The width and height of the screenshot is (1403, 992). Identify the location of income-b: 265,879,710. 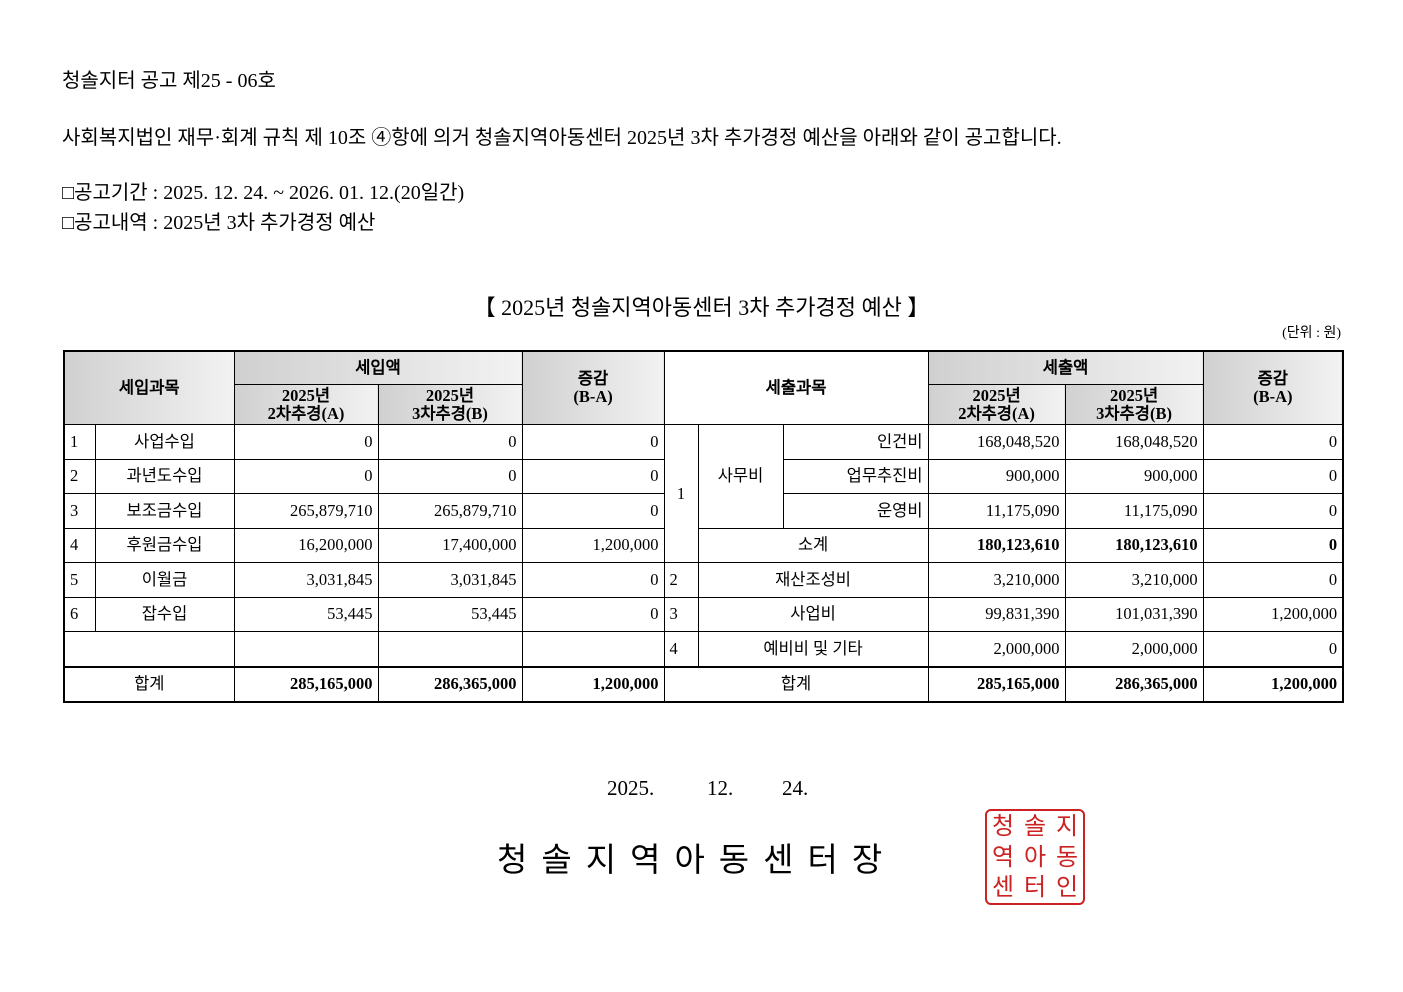
(450, 511).